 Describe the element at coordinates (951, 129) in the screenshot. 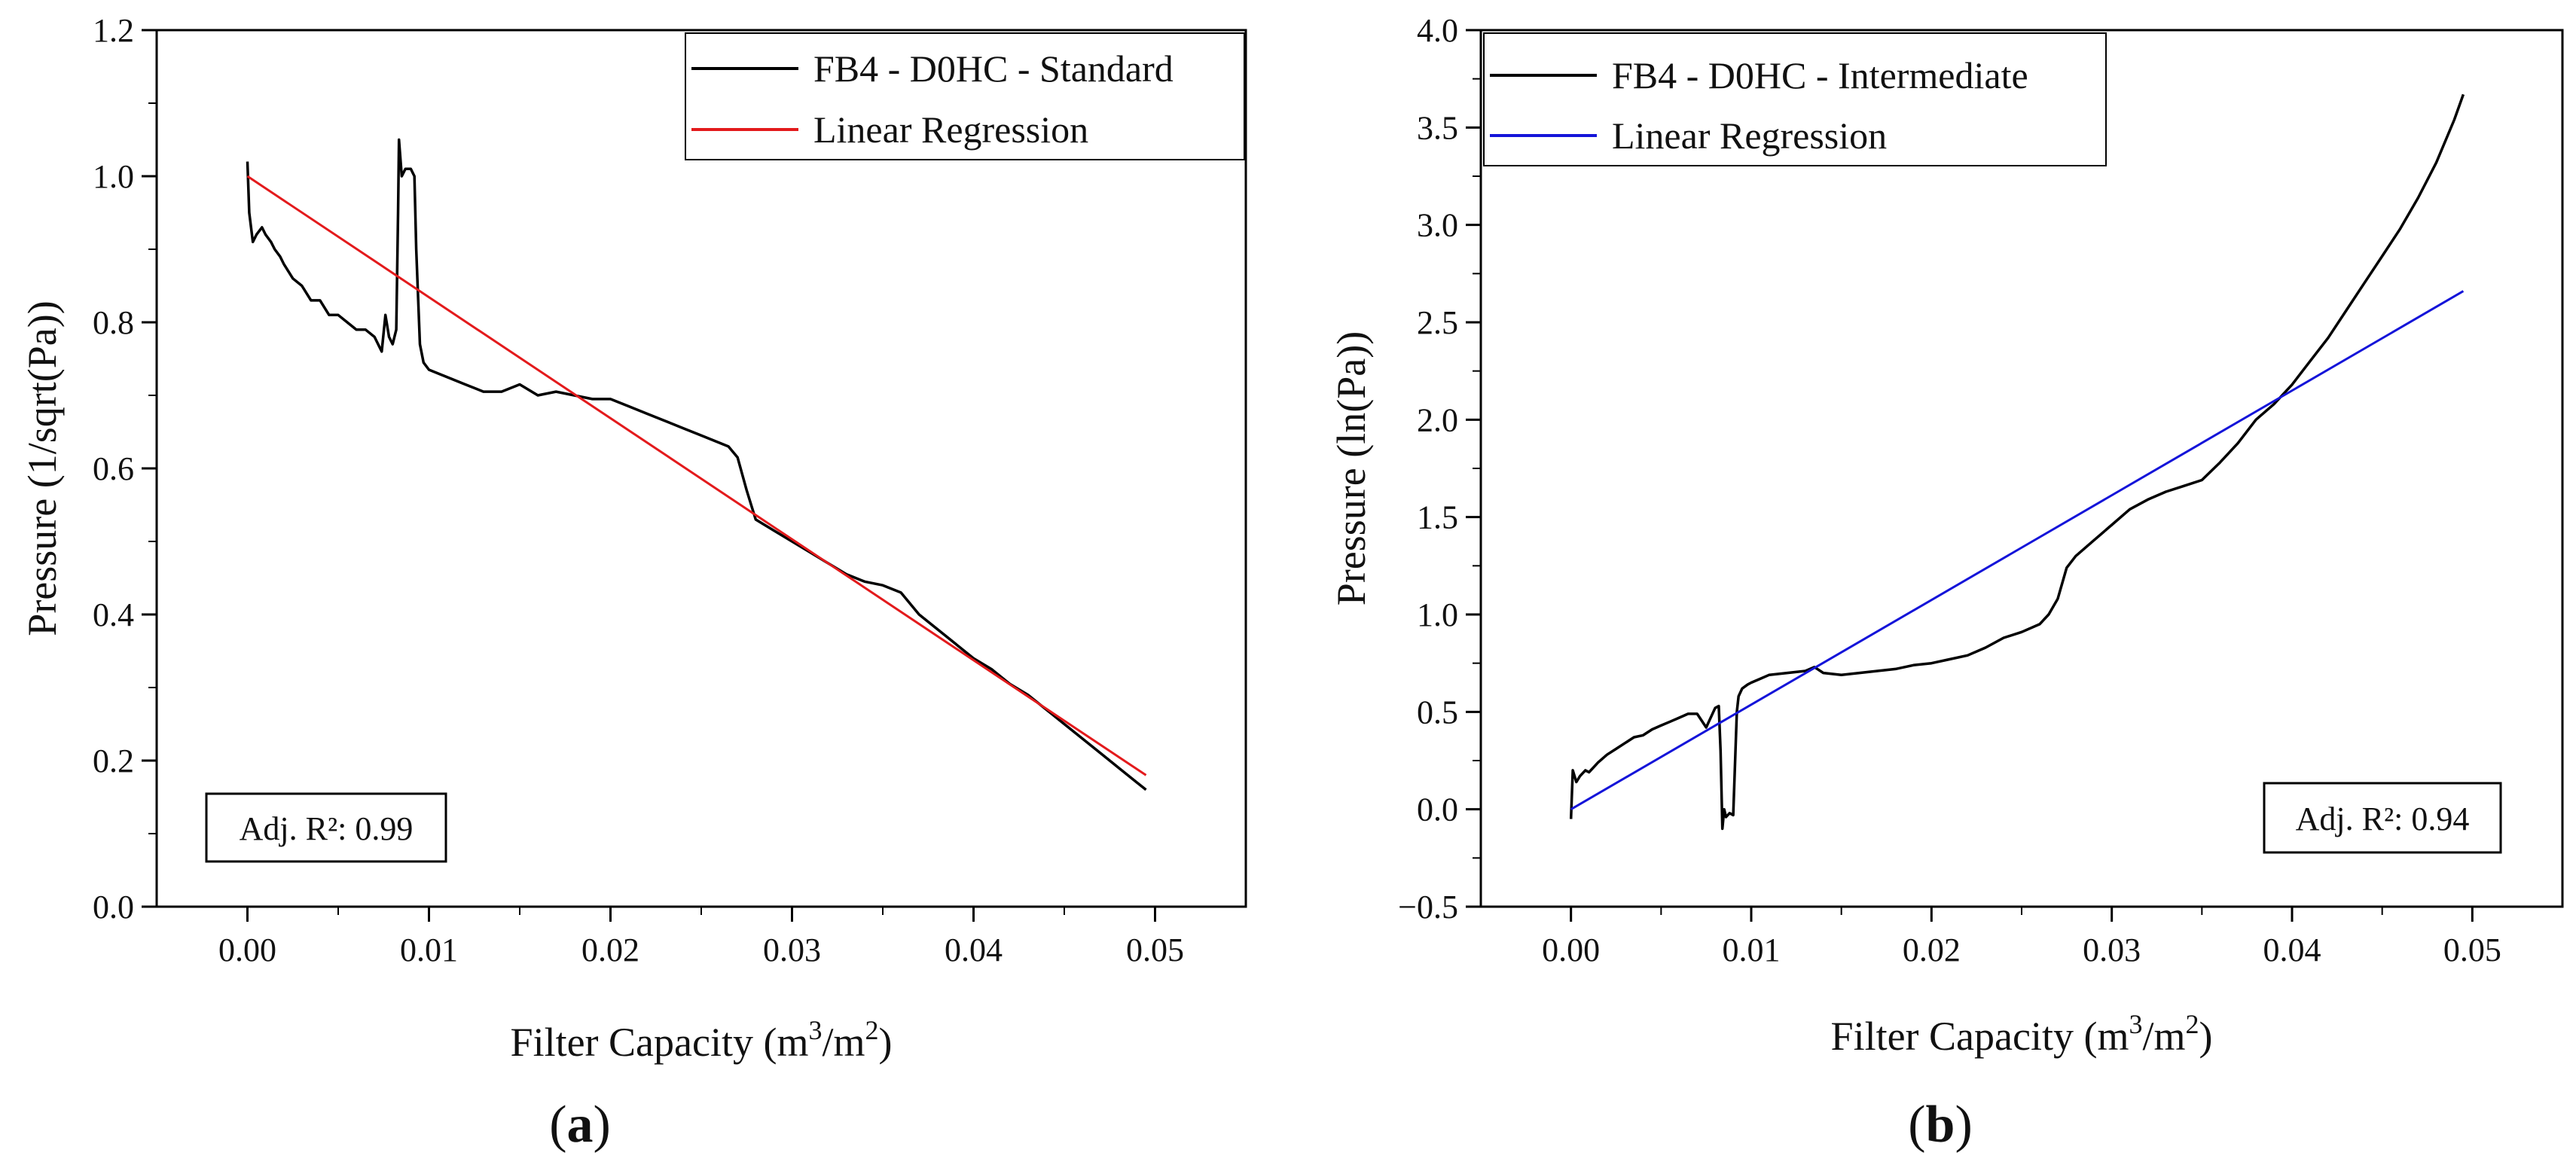

I see `legend-label-series-a-1: Linear Regression` at that location.